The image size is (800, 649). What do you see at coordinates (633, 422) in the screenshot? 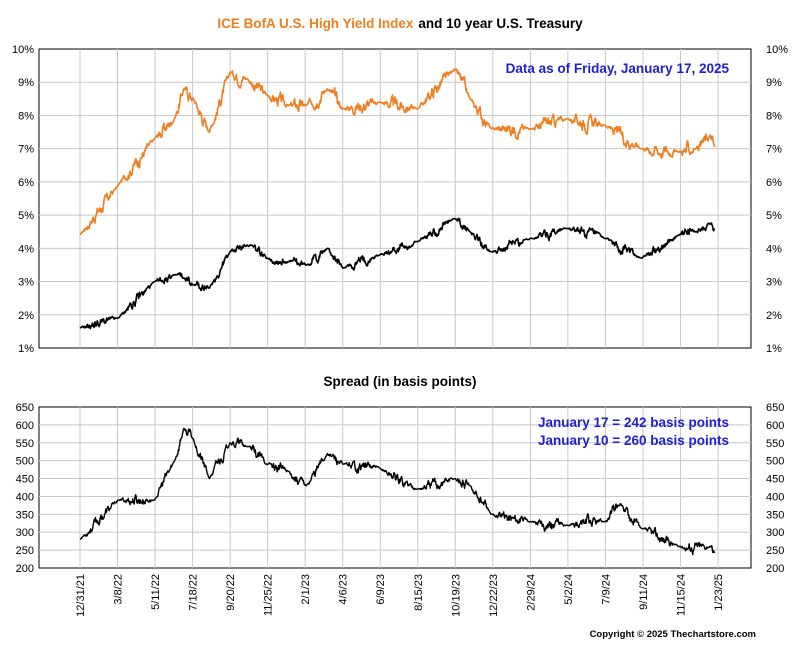
I see `spread-note-jan17: January 17 = 242 basis points` at bounding box center [633, 422].